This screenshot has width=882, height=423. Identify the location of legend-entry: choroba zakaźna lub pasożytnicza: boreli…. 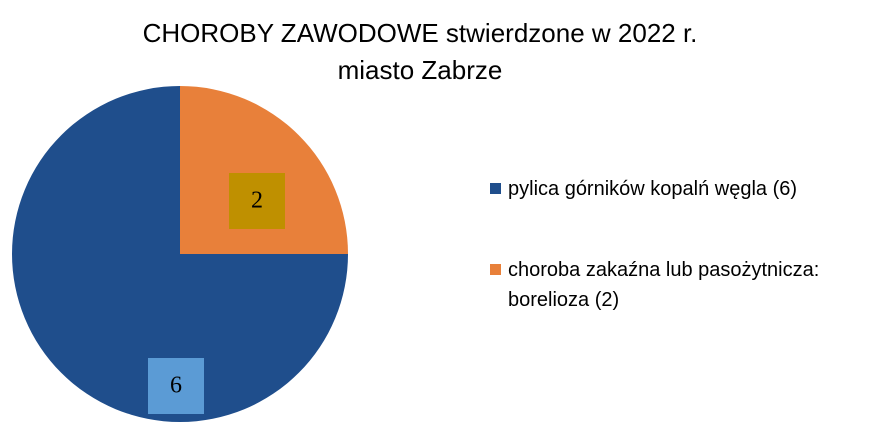
(664, 285).